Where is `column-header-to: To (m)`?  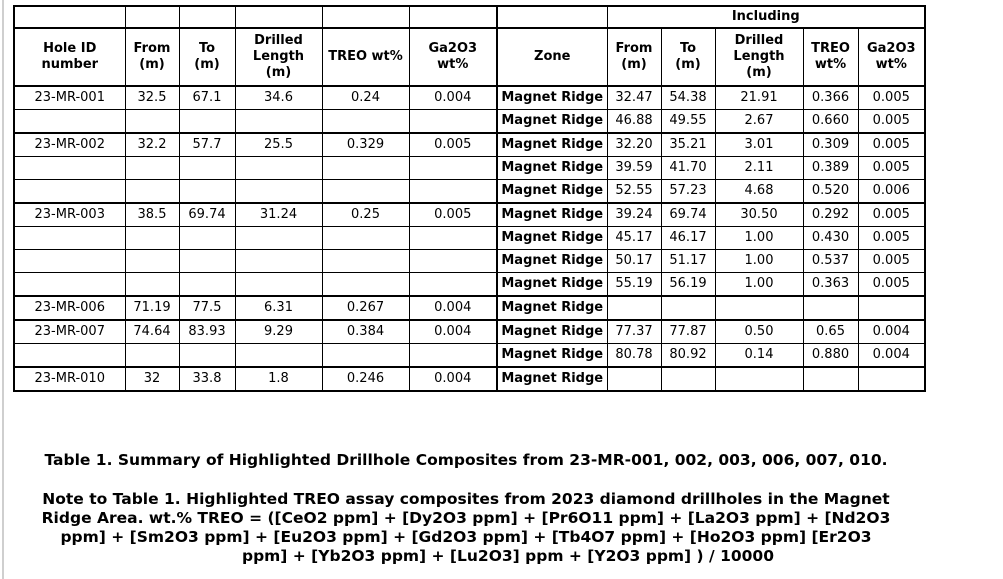
column-header-to: To (m) is located at coordinates (207, 57).